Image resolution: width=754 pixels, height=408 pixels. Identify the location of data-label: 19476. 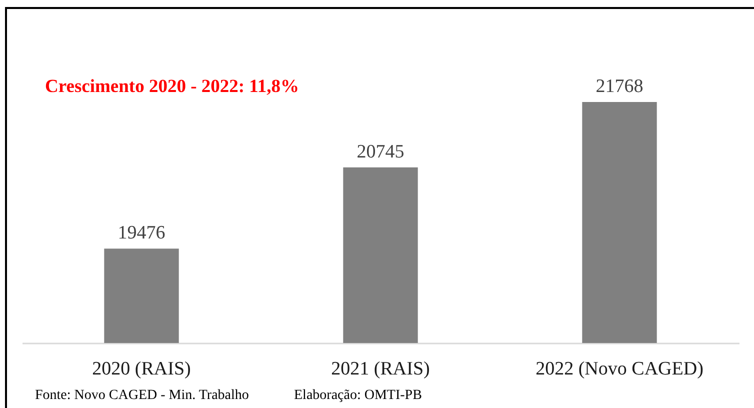
(142, 233).